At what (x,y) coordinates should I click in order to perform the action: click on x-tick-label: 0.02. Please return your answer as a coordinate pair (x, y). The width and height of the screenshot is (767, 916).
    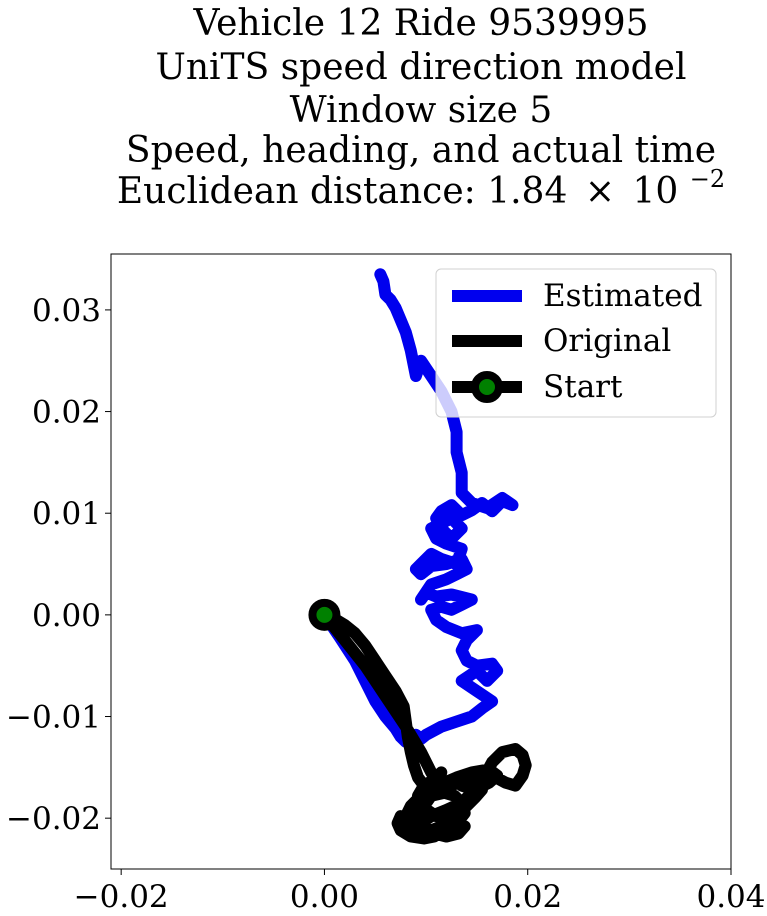
    Looking at the image, I should click on (527, 897).